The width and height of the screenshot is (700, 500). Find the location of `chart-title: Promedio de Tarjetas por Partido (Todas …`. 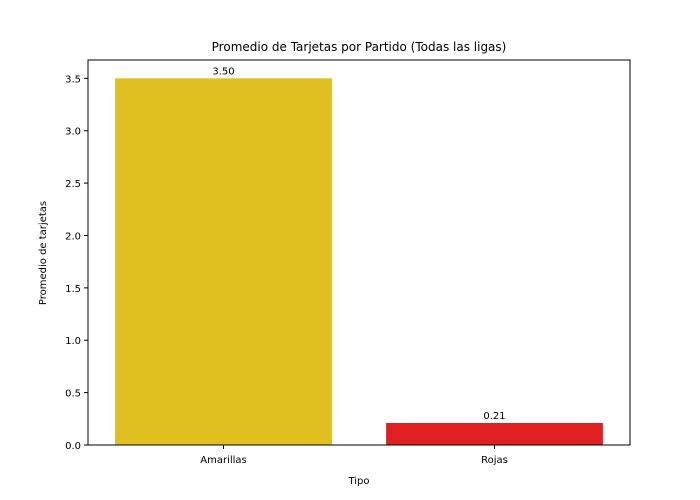

chart-title: Promedio de Tarjetas por Partido (Todas … is located at coordinates (359, 47).